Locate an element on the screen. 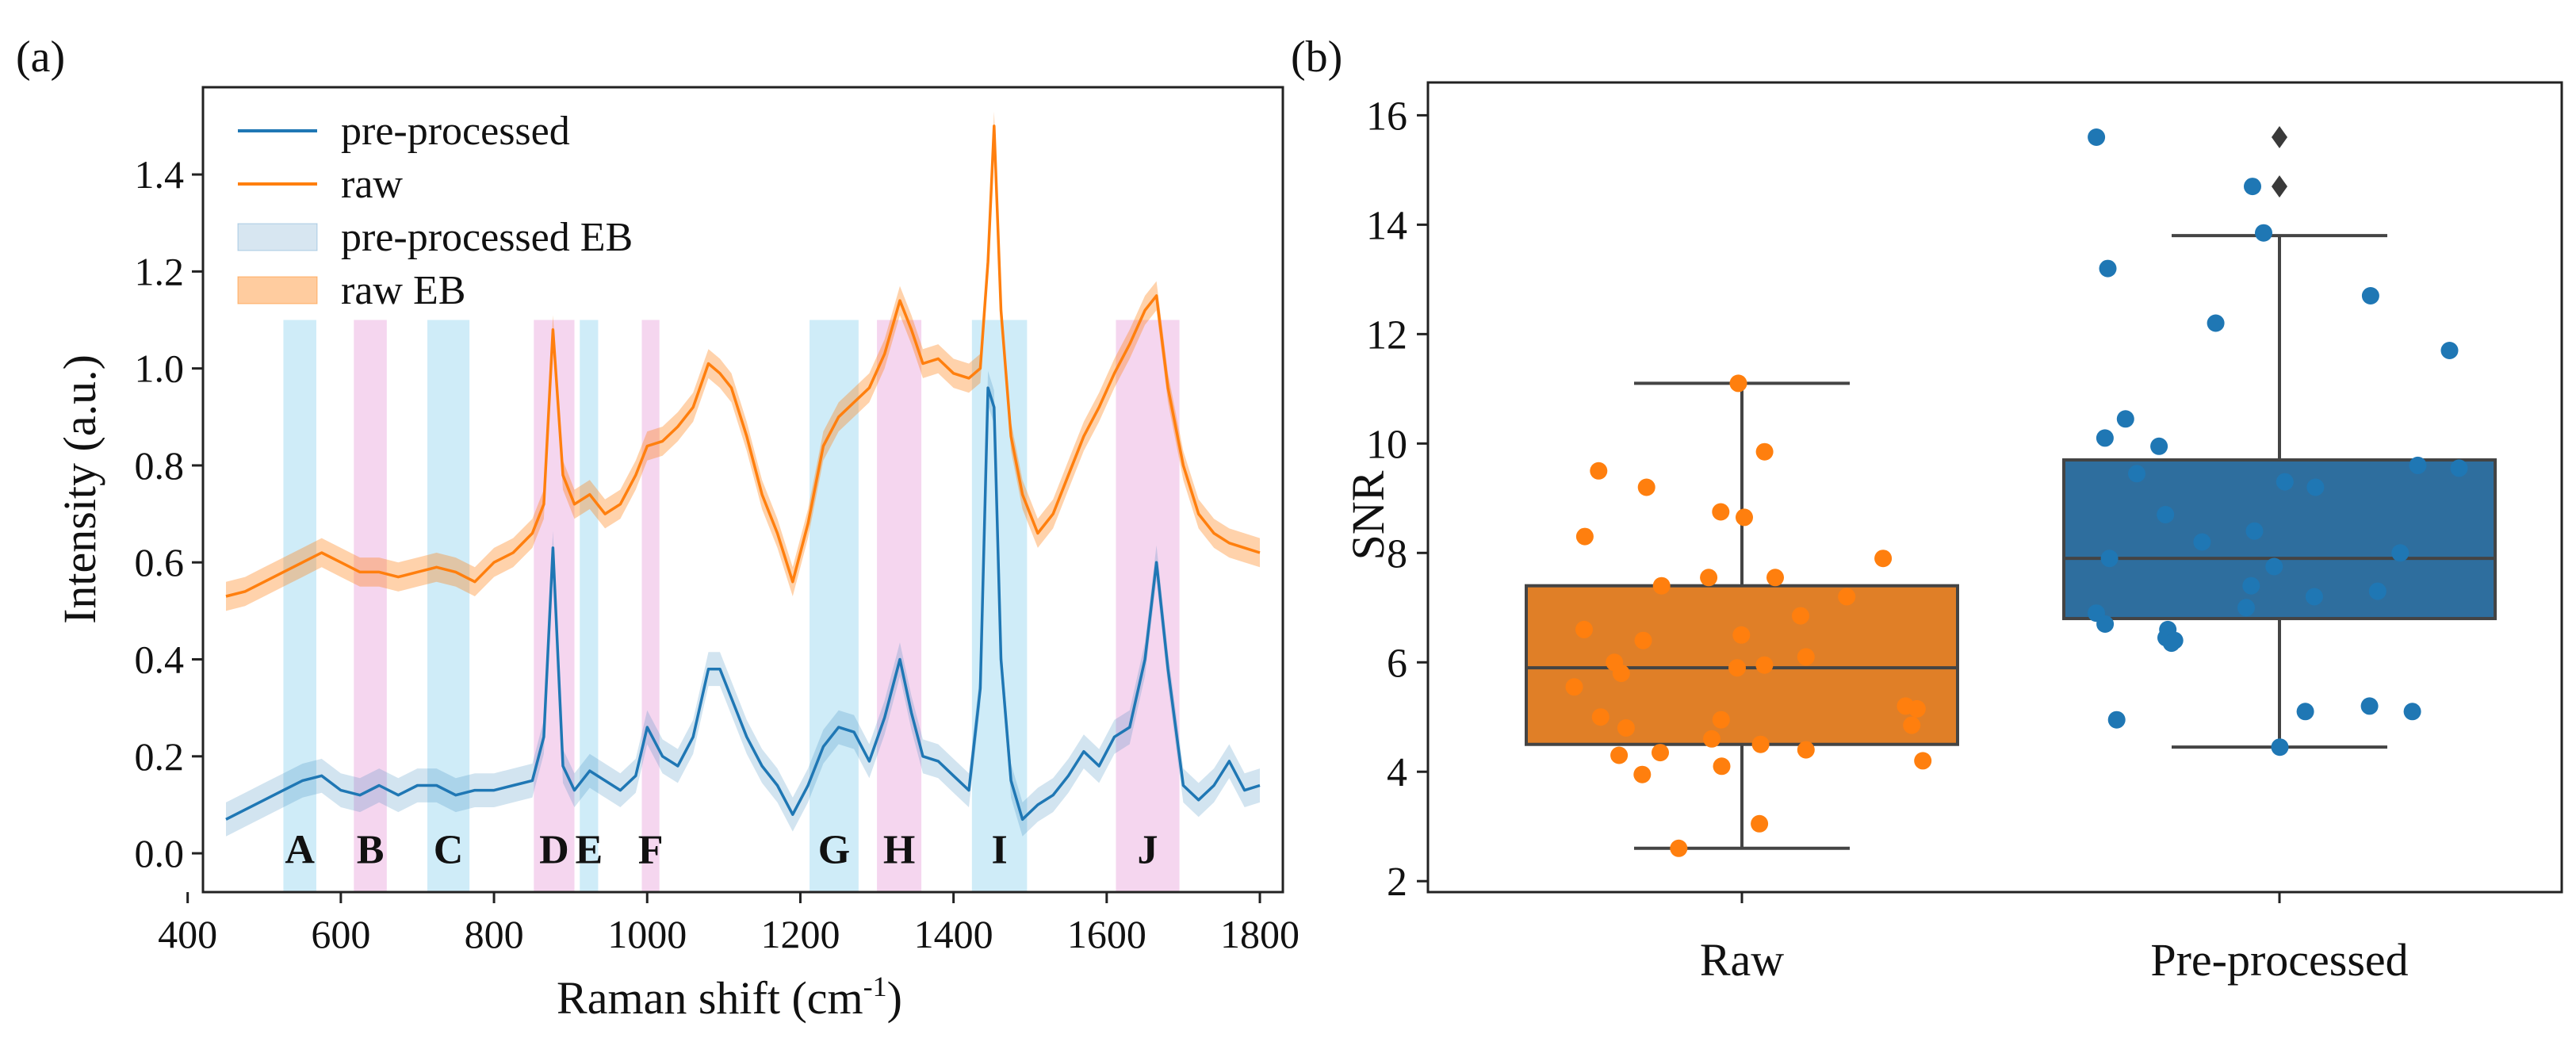  y-tick-label: 1.0 is located at coordinates (160, 369).